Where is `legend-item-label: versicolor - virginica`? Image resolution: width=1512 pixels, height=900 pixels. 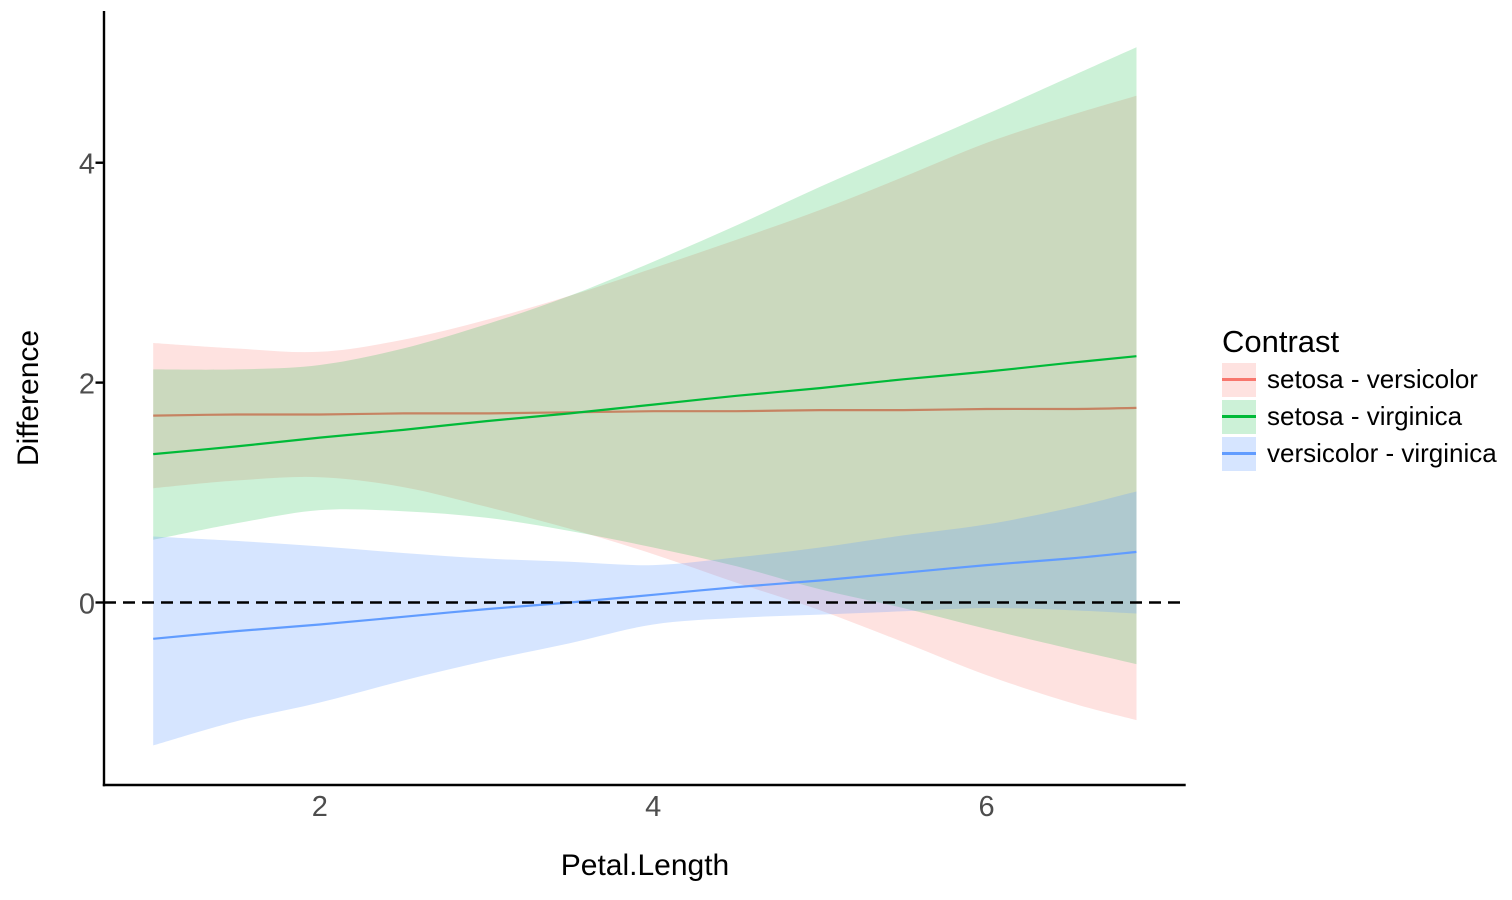
legend-item-label: versicolor - virginica is located at coordinates (1382, 453).